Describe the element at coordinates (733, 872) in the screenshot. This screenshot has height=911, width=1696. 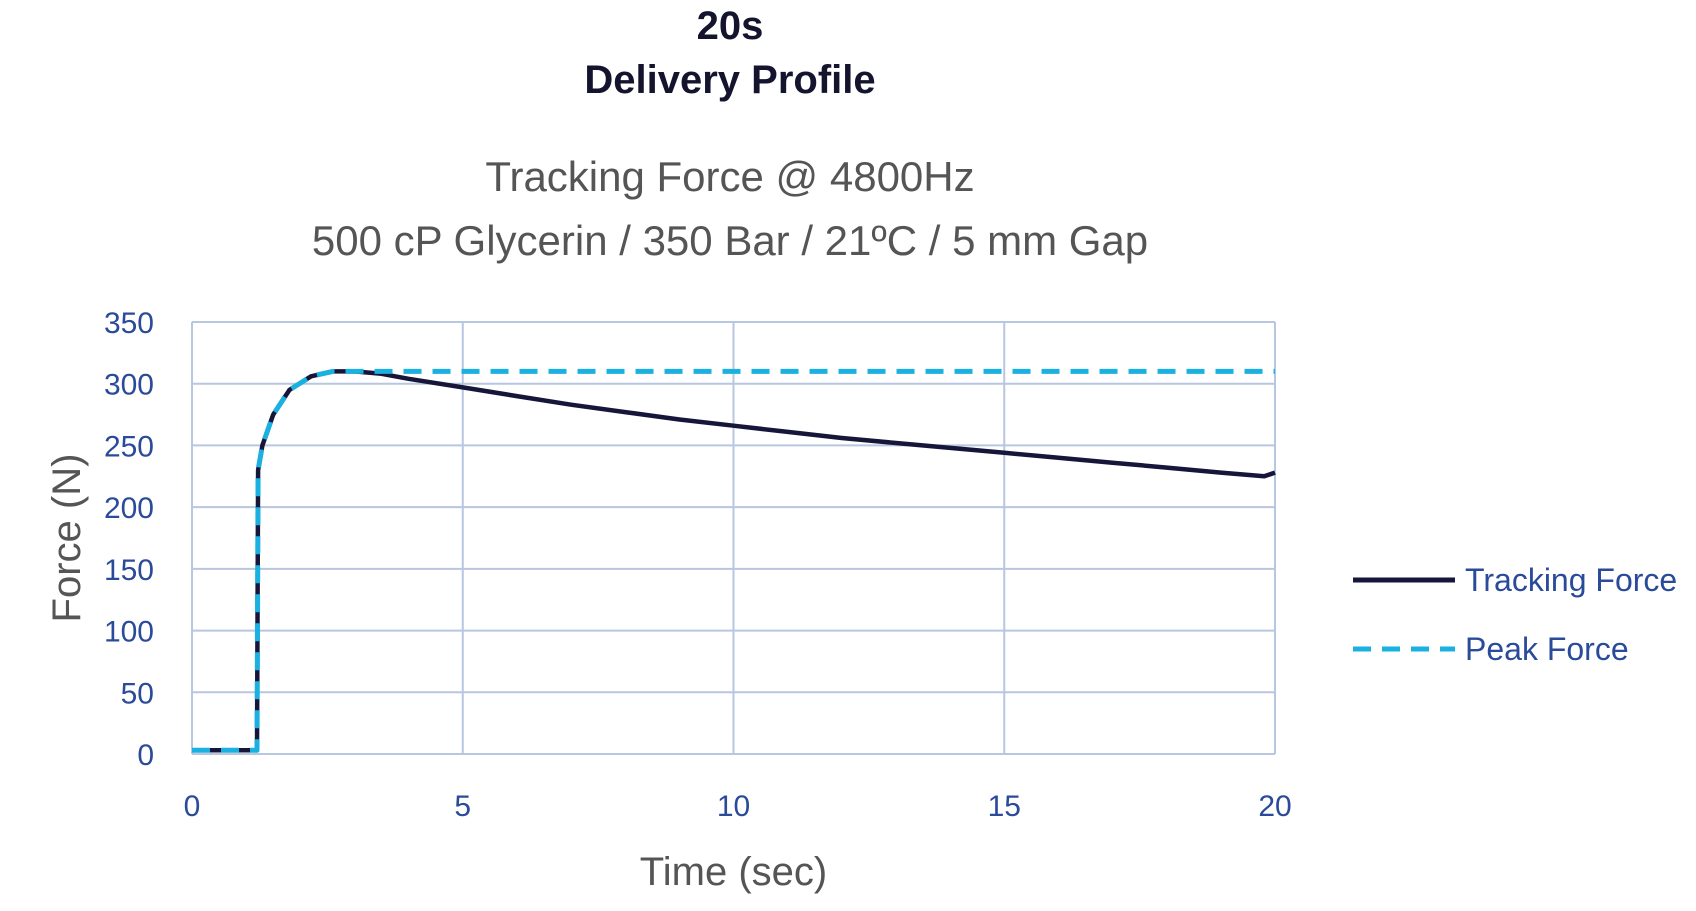
I see `x-axis-title: Time (sec)` at that location.